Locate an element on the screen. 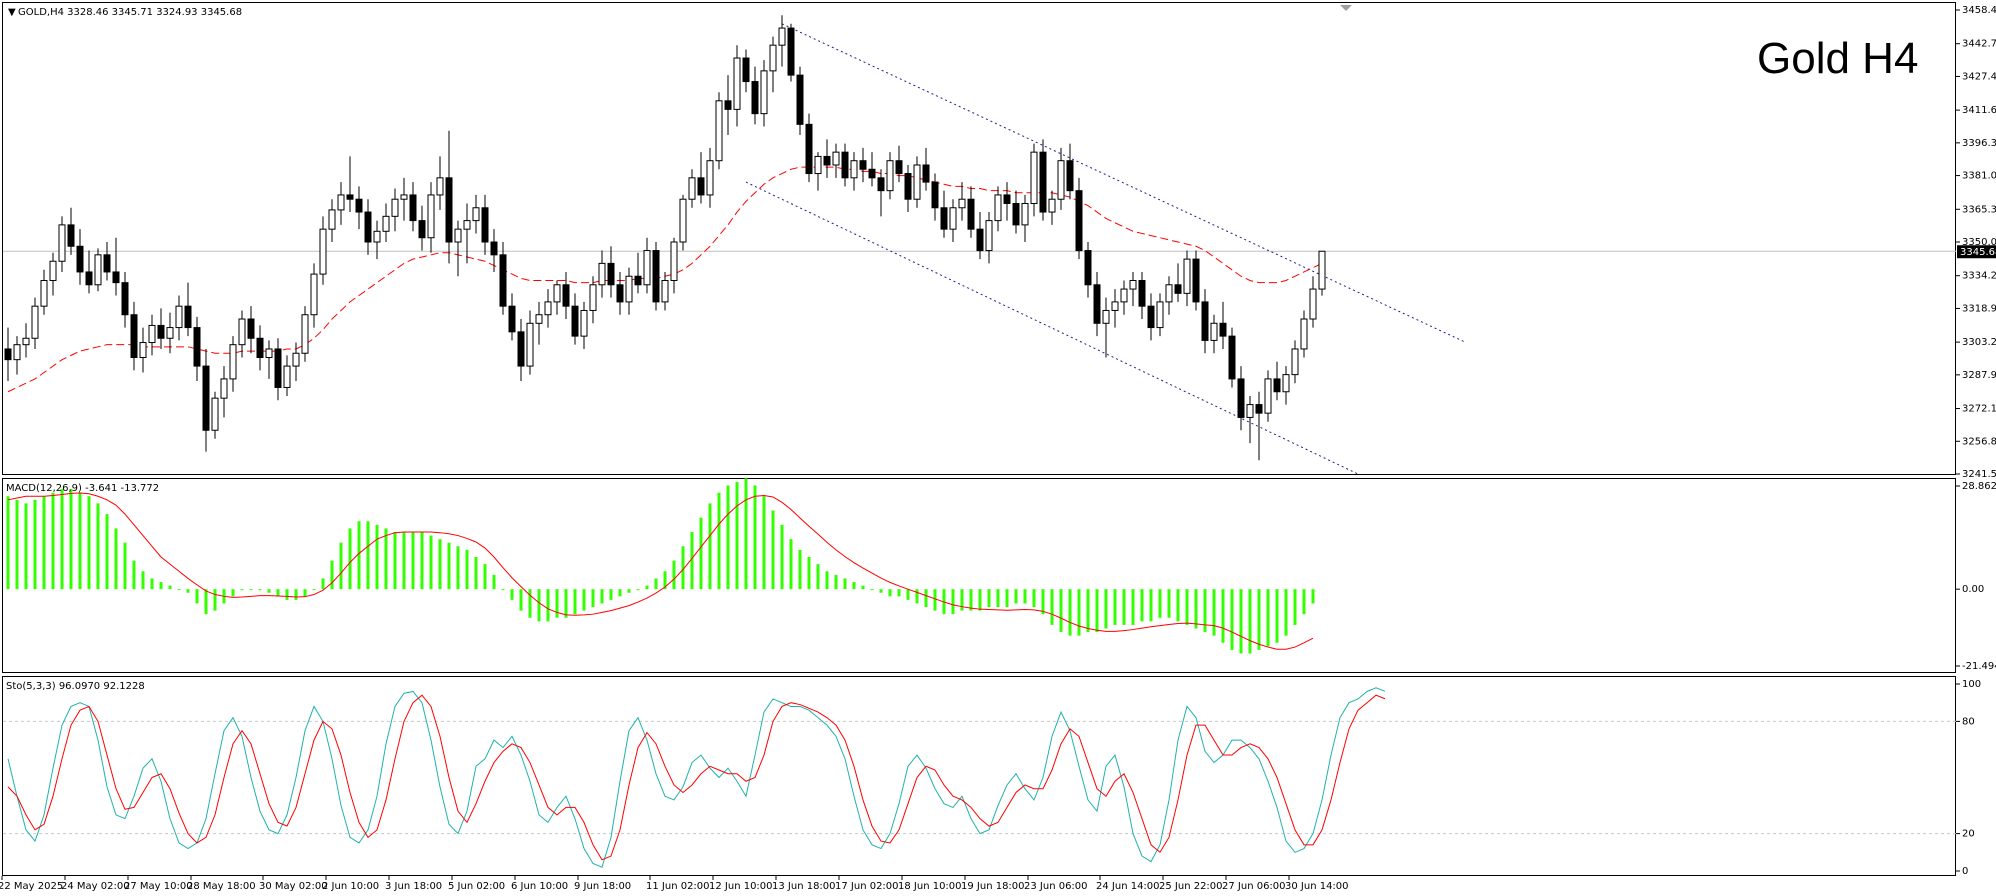 The height and width of the screenshot is (896, 1996). stoch-tick-label: 20 is located at coordinates (1968, 834).